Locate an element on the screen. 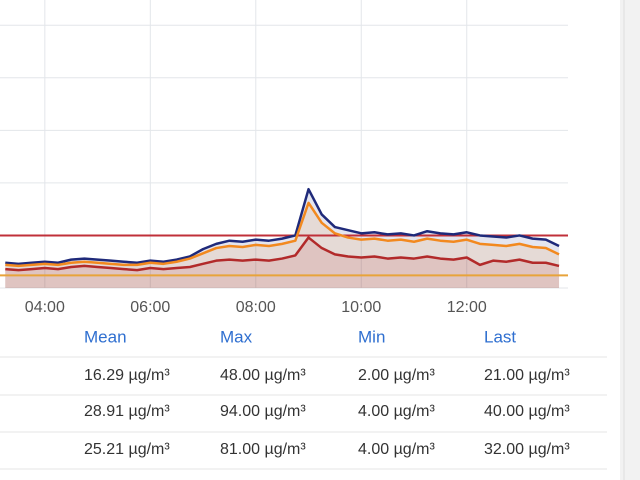  x-tick-label: 12:00 is located at coordinates (467, 307).